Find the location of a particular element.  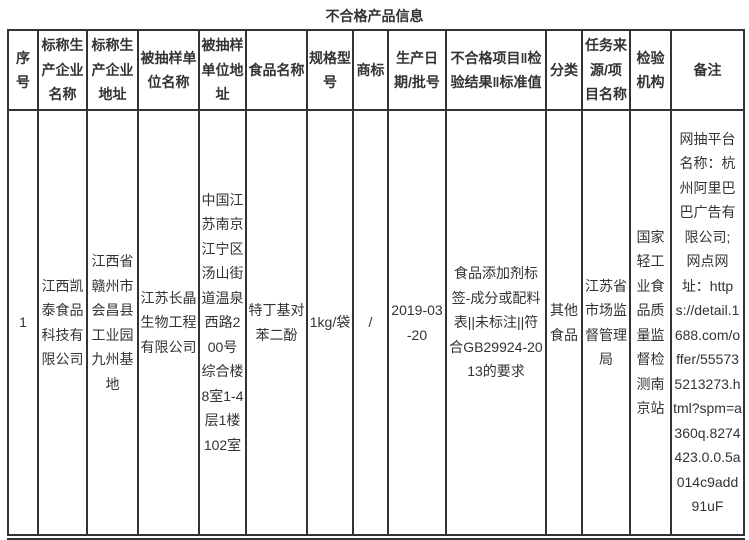

col-header-spec-model: 规格型号 is located at coordinates (330, 70).